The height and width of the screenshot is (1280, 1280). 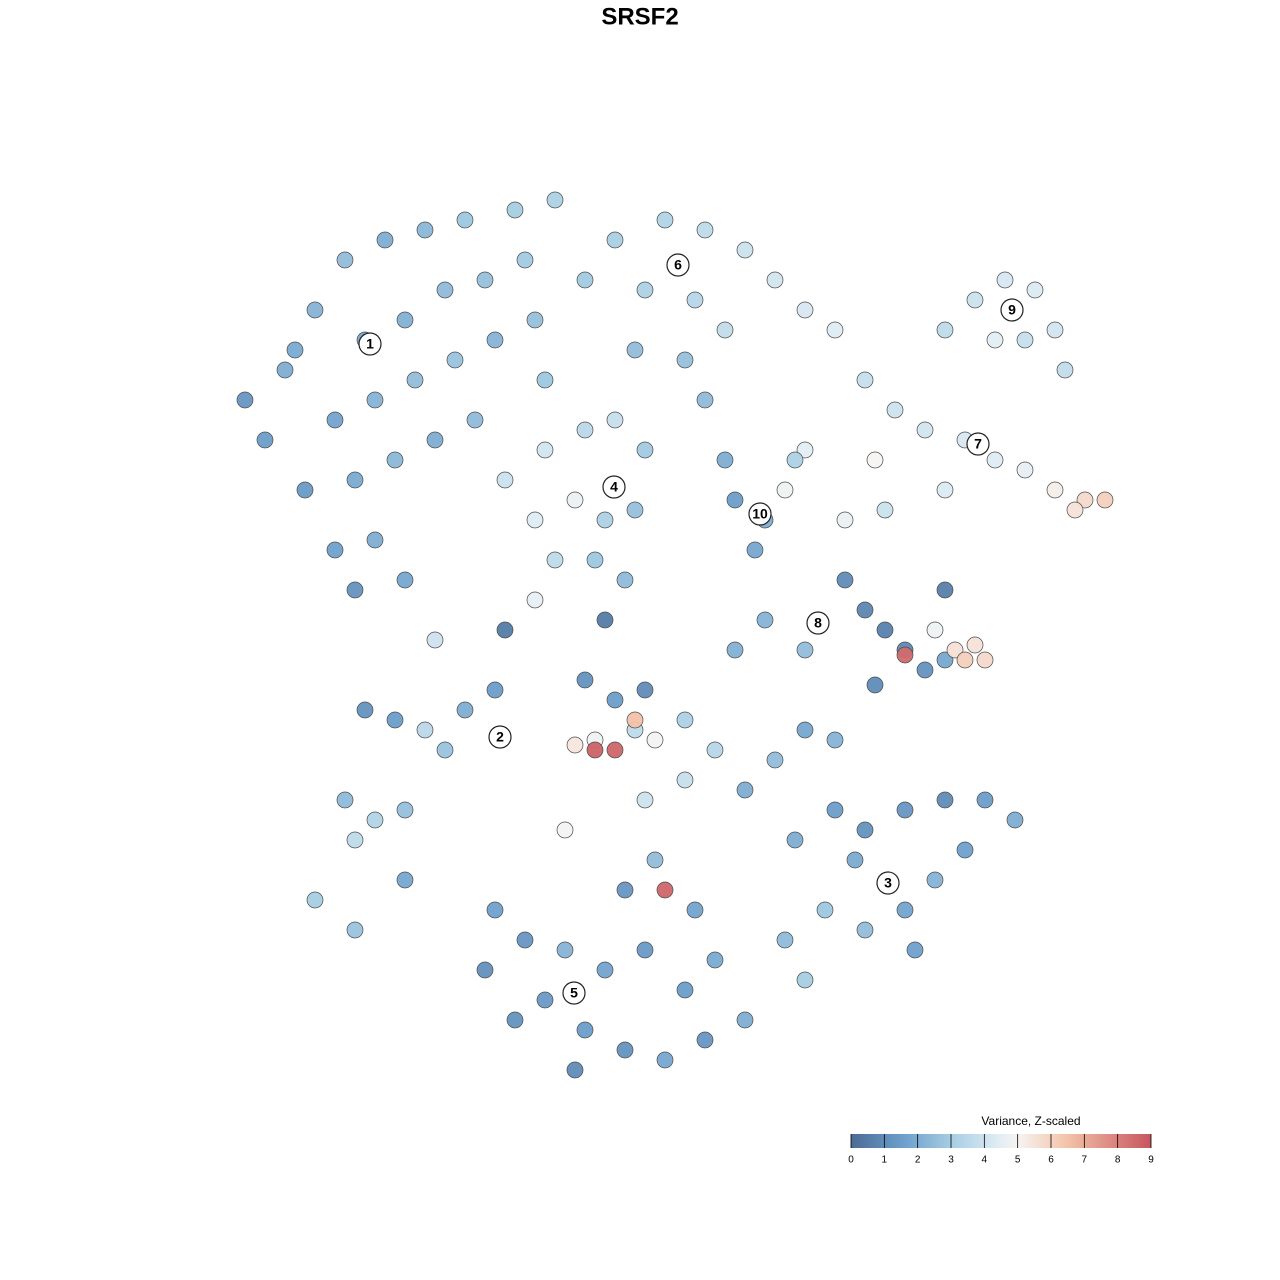 I want to click on cluster-label: 1, so click(x=370, y=344).